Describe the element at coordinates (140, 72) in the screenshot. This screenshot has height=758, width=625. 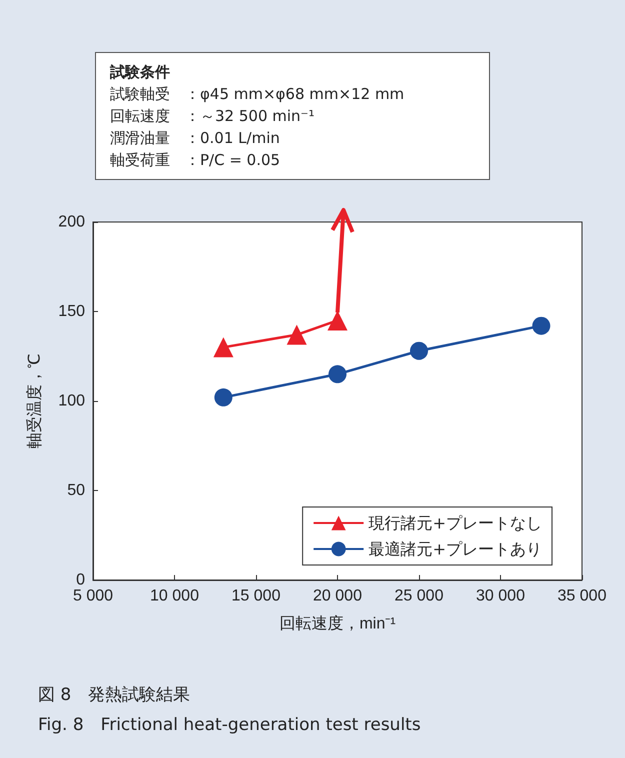
I see `text: 試験条件` at that location.